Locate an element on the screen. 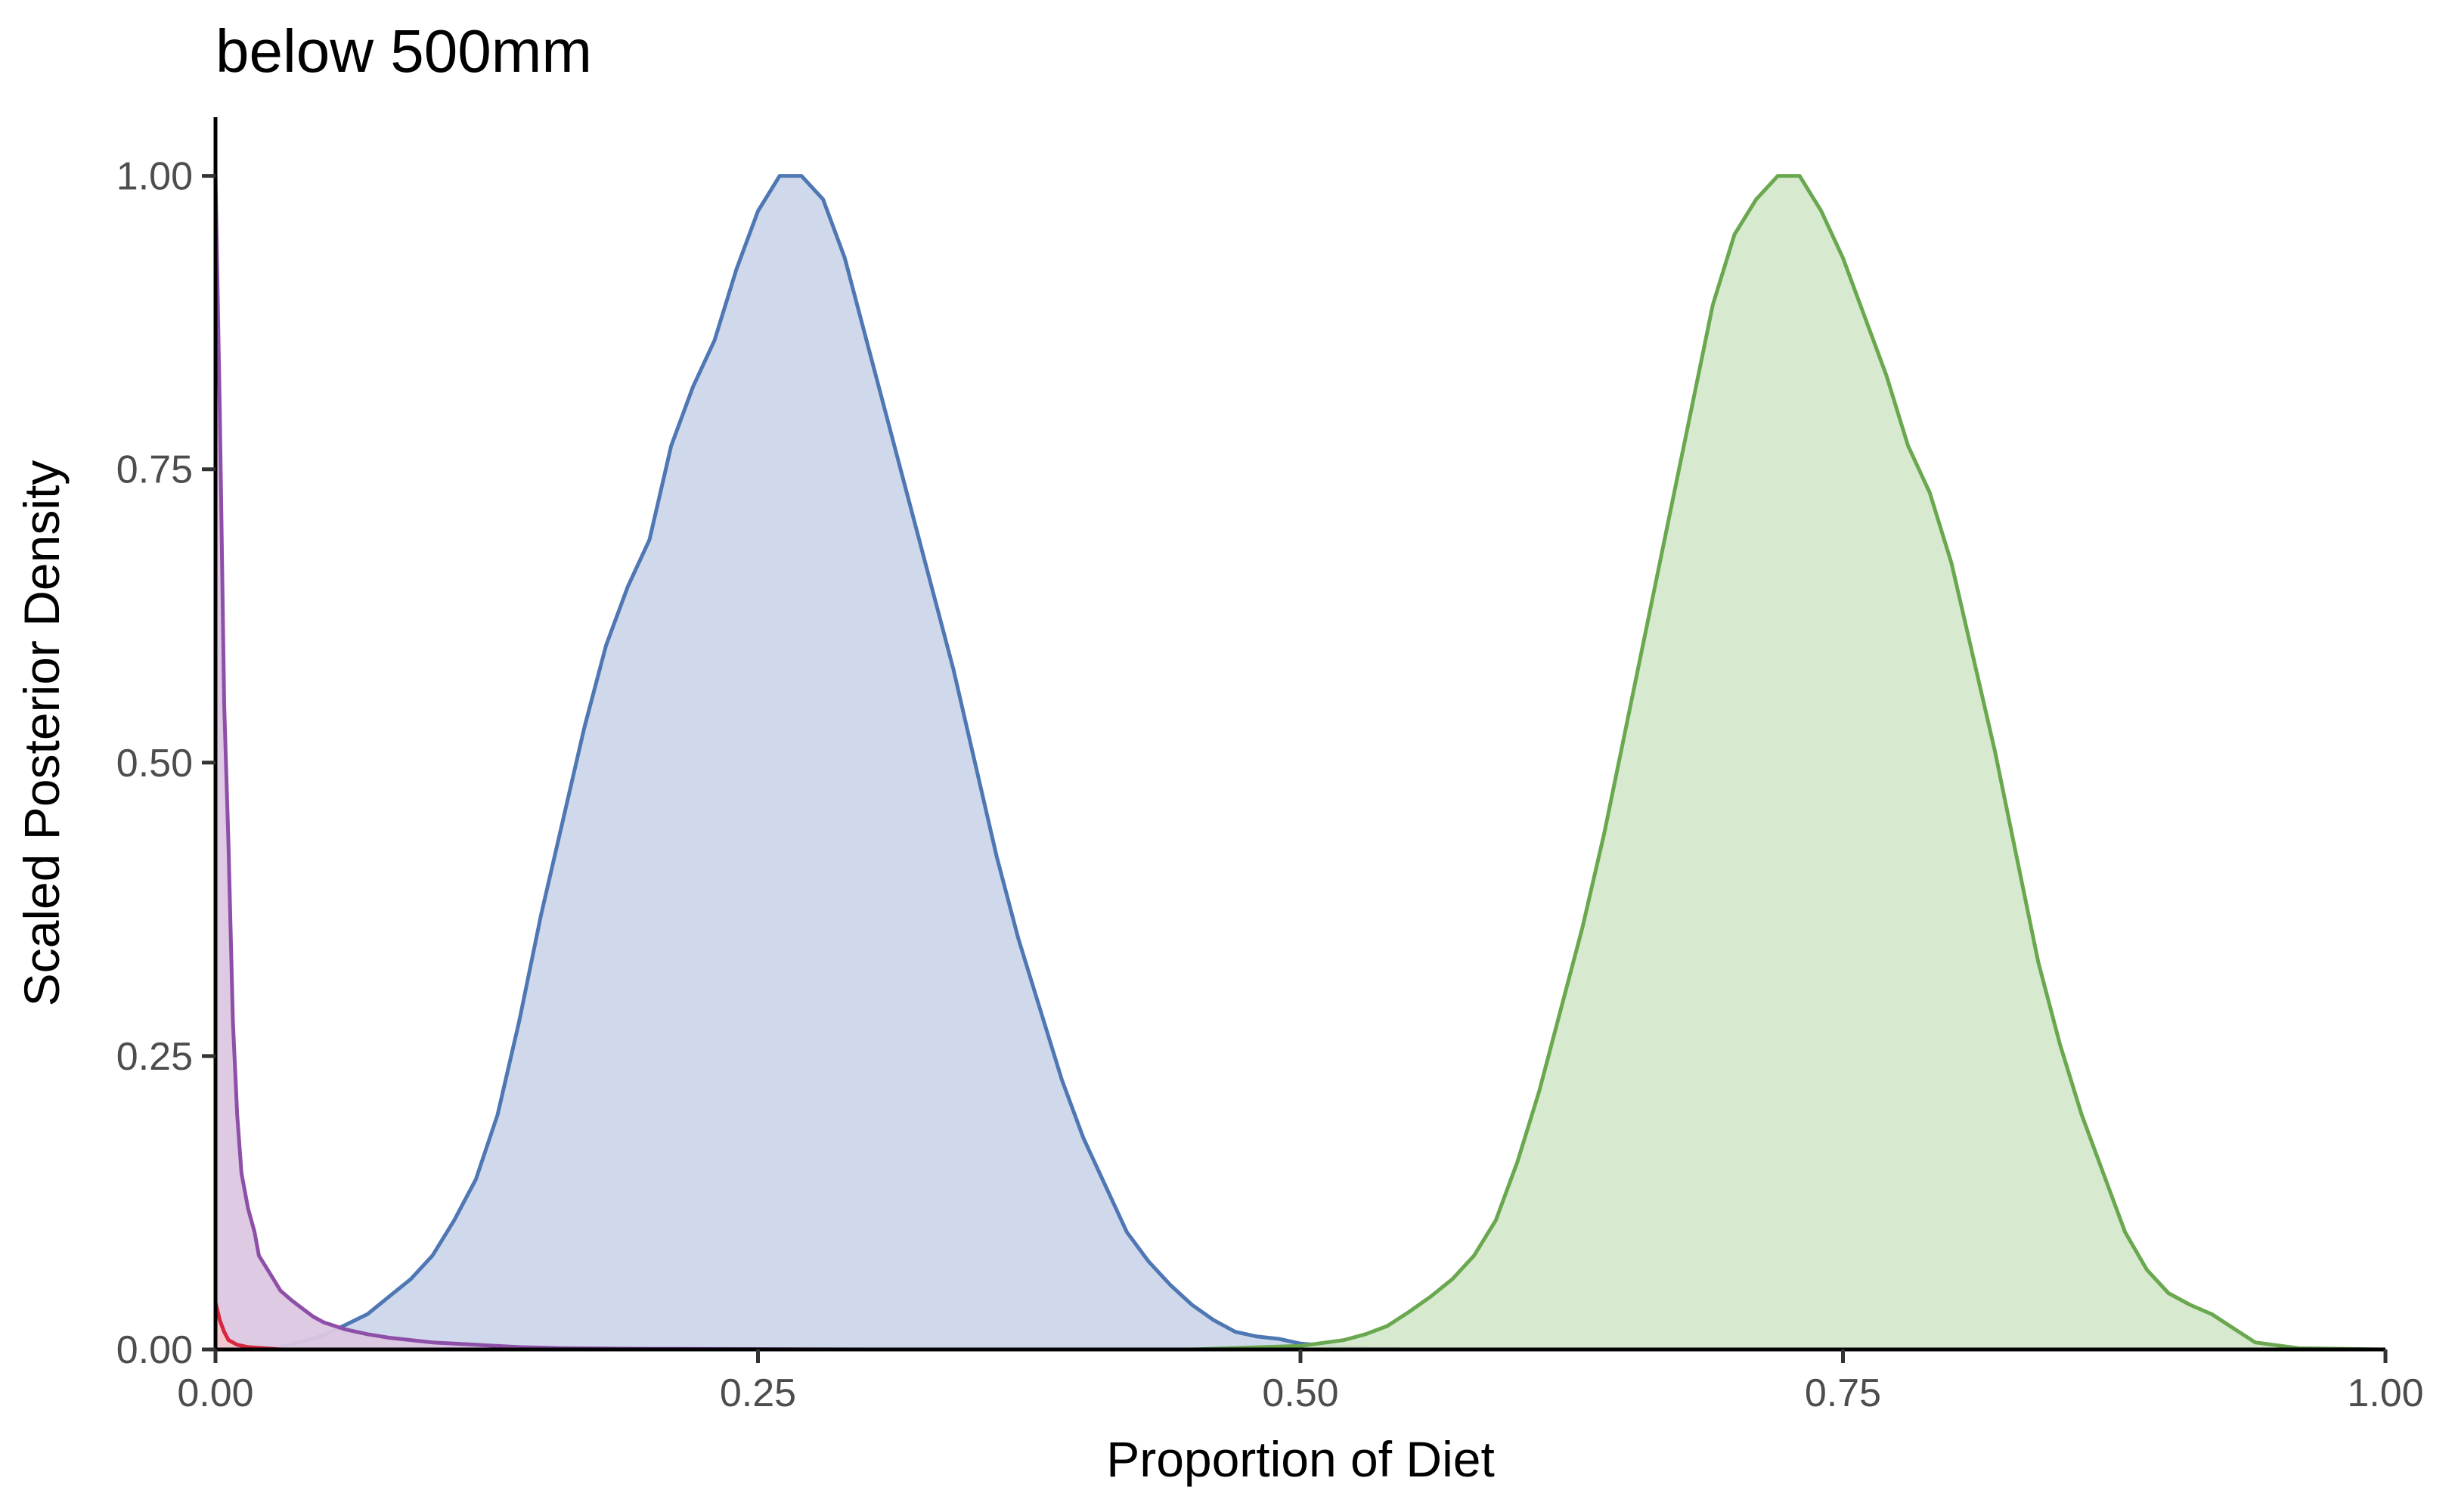 Image resolution: width=2452 pixels, height=1512 pixels. x-tick-label: 1.00 is located at coordinates (2385, 1393).